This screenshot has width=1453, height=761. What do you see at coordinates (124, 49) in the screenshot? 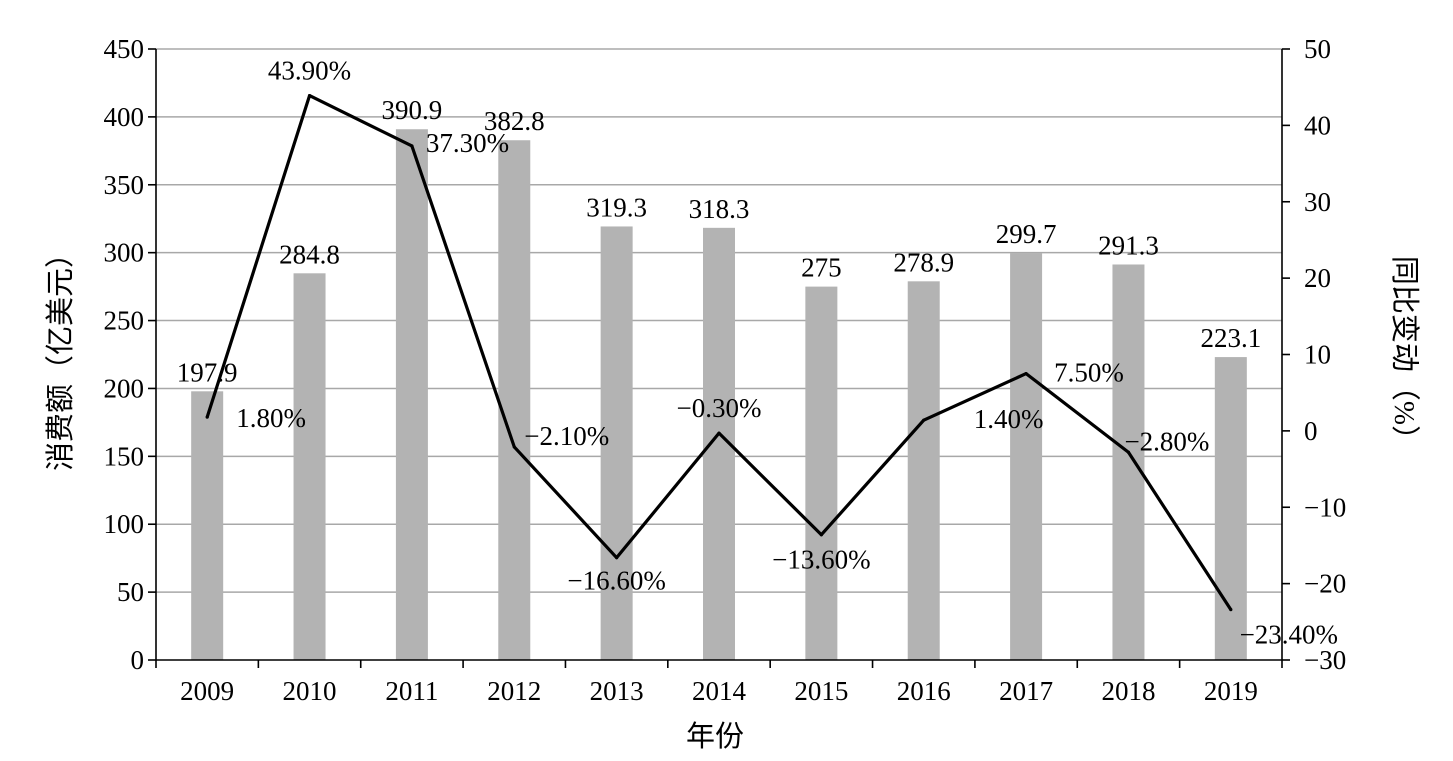
I see `y-tick-label-left: 450` at bounding box center [124, 49].